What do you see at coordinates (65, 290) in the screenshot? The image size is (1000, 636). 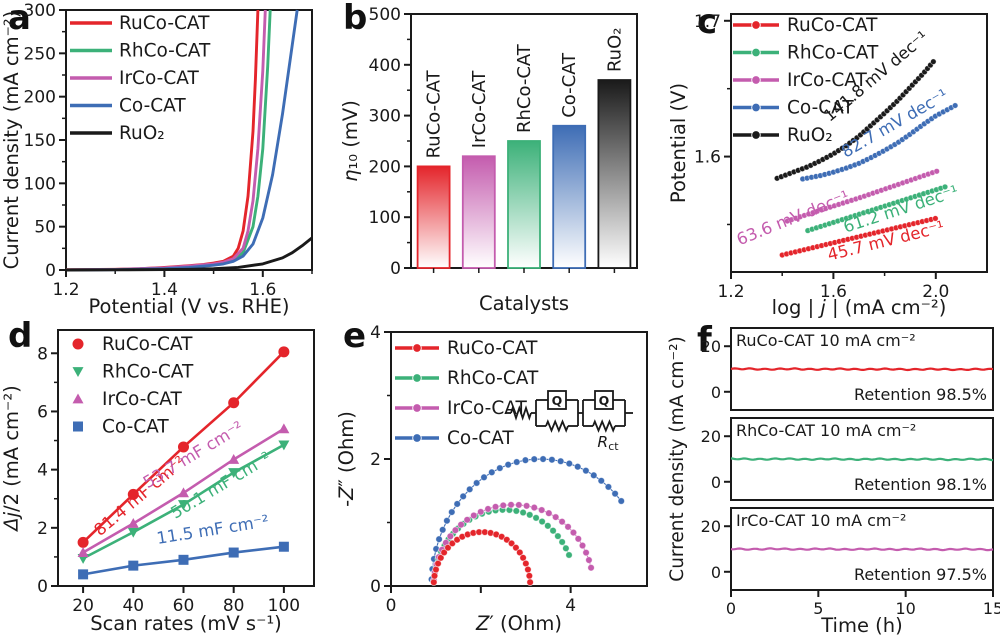 I see `svg-text: 1.2` at bounding box center [65, 290].